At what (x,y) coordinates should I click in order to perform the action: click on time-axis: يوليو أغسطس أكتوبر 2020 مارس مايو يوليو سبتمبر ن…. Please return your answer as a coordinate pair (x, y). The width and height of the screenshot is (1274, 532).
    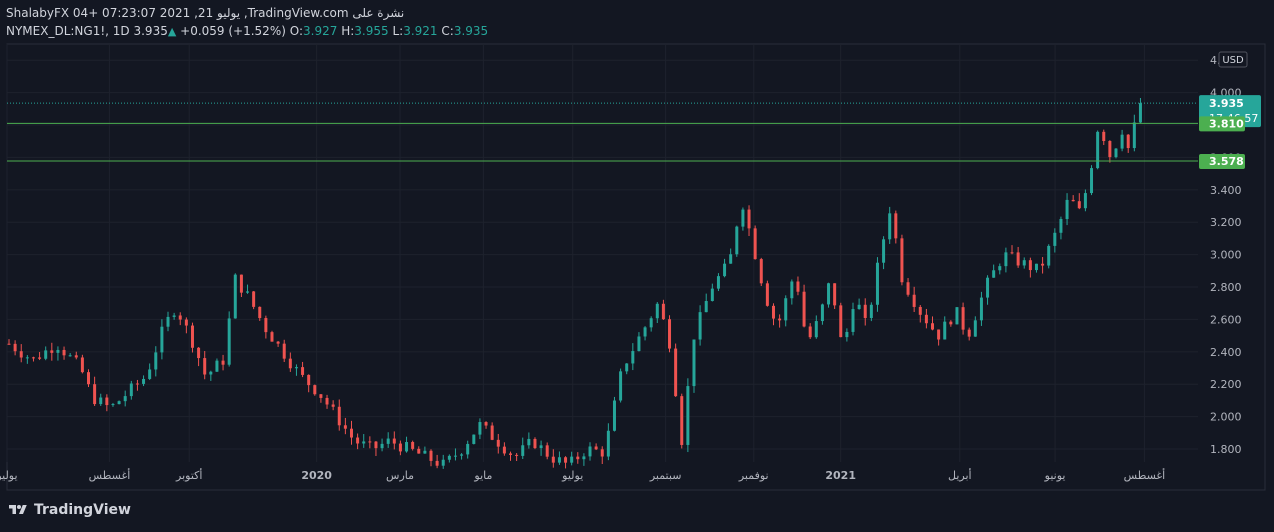
    Looking at the image, I should click on (582, 475).